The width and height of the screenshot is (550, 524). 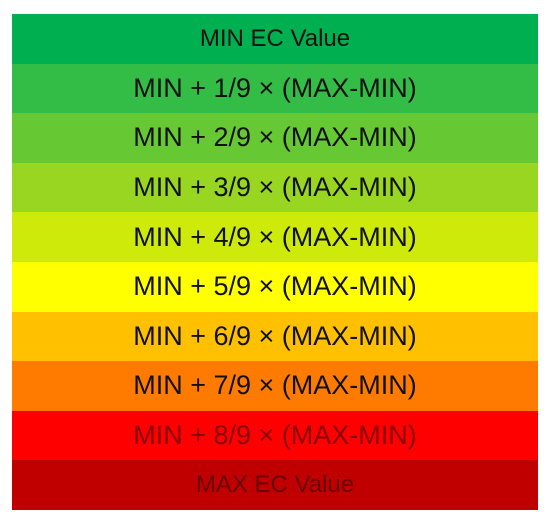 I want to click on legend-row: MAX EC Value, so click(x=275, y=485).